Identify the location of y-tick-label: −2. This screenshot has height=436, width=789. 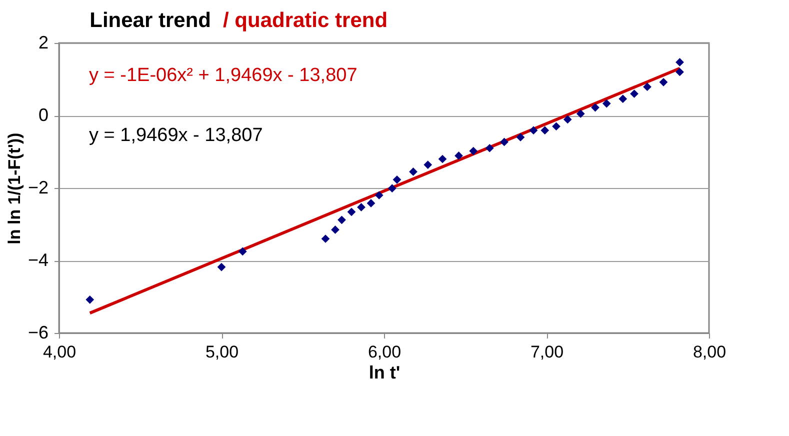
(38, 188).